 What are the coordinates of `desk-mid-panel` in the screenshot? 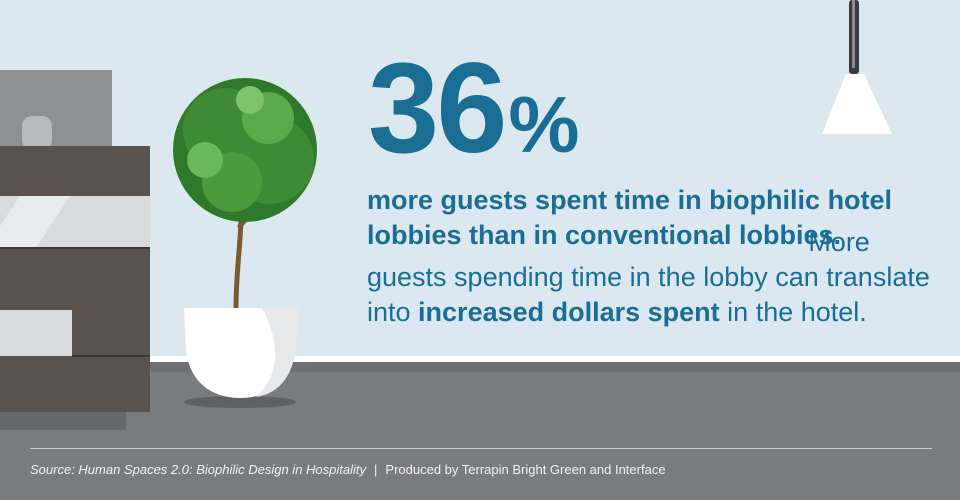 It's located at (75, 279).